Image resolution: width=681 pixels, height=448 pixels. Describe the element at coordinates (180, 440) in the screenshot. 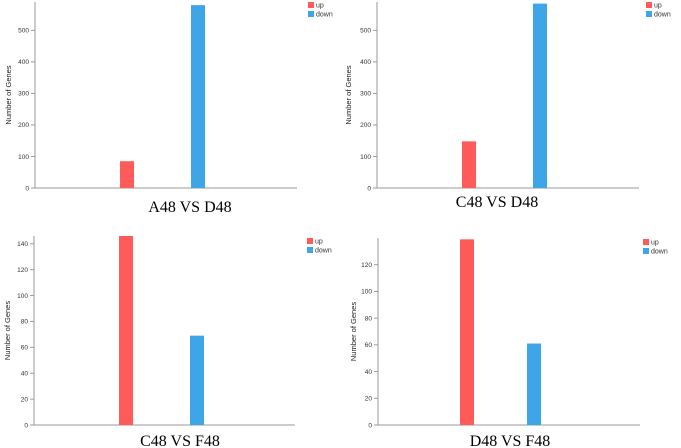

I see `chart-title: C48 VS F48` at that location.